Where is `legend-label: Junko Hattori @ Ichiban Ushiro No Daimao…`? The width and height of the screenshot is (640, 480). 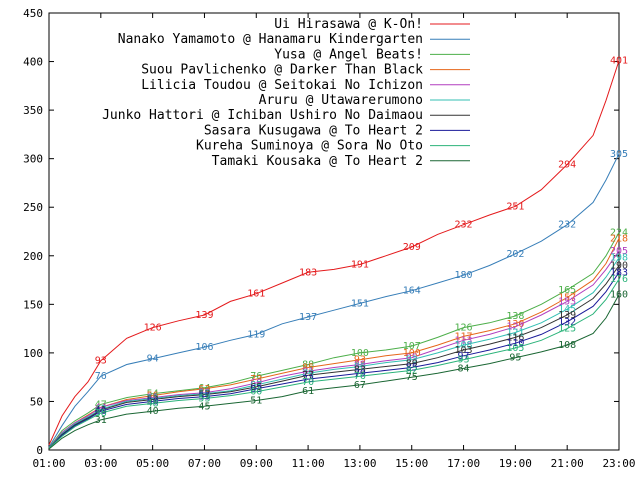 legend-label: Junko Hattori @ Ichiban Ushiro No Daimao… is located at coordinates (262, 115).